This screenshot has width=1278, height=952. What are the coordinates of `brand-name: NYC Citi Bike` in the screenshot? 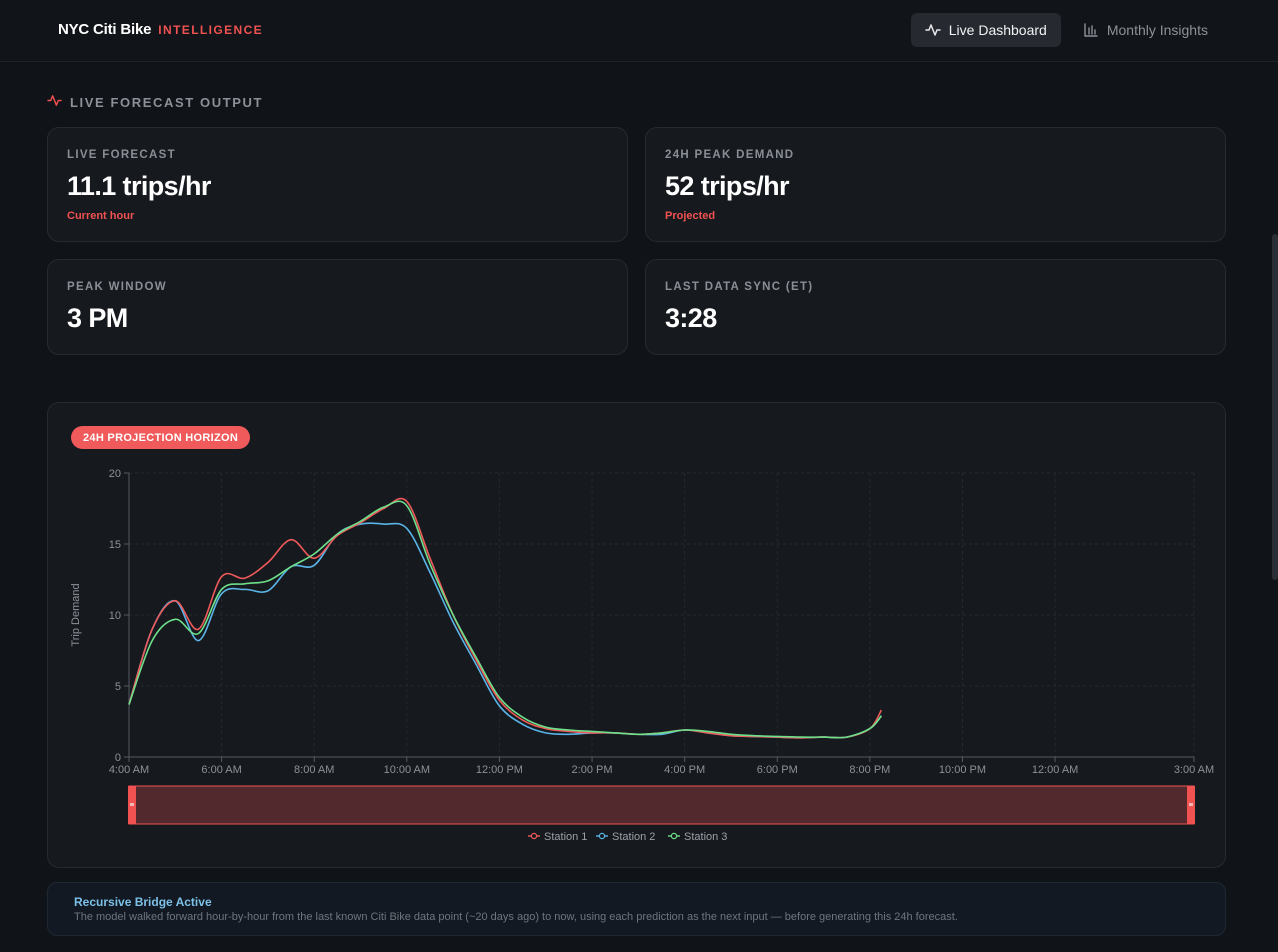 It's located at (105, 29).